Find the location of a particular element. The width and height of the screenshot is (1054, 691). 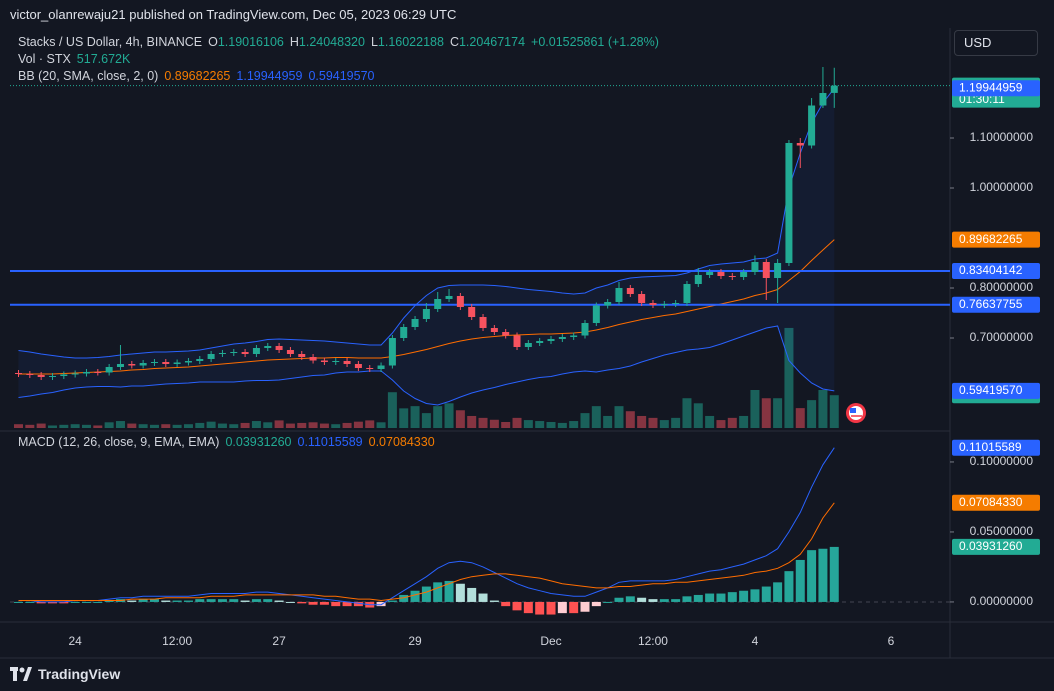

c-value: 1.20467174 is located at coordinates (492, 42).